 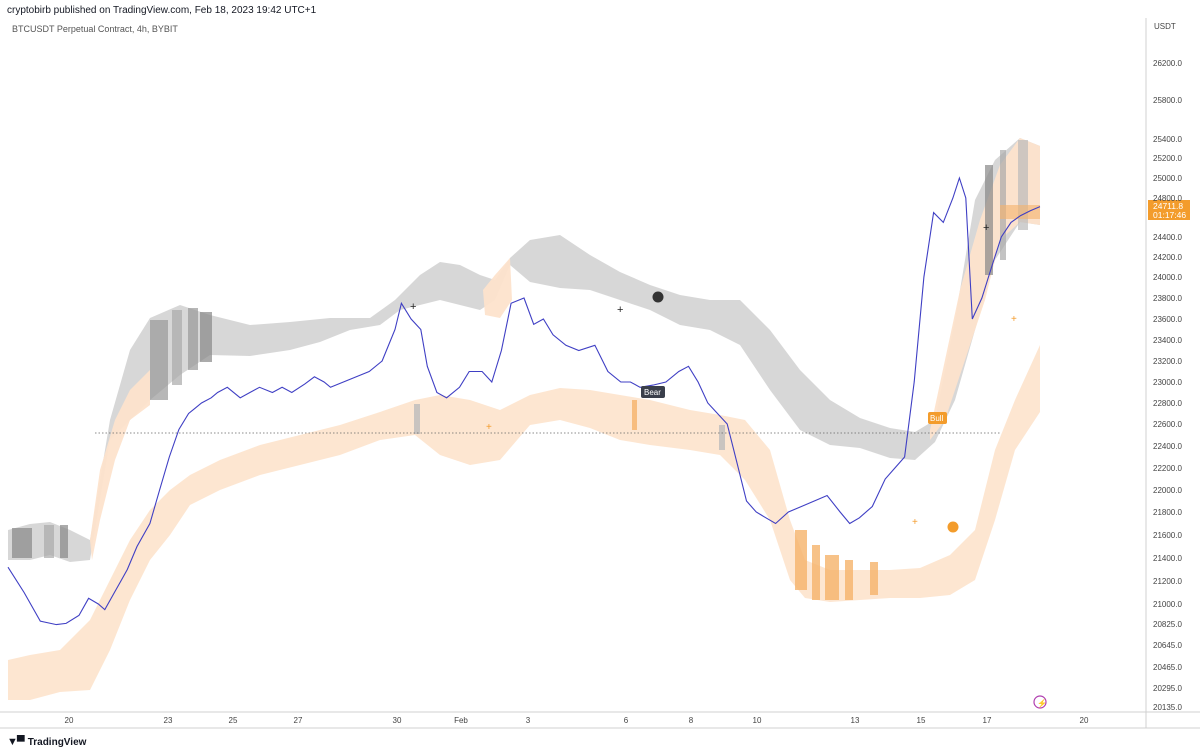 I want to click on x-axis-ticks: 20 23 25 27 30 Feb 3 6 8 10 13 15 17 20, so click(x=577, y=720).